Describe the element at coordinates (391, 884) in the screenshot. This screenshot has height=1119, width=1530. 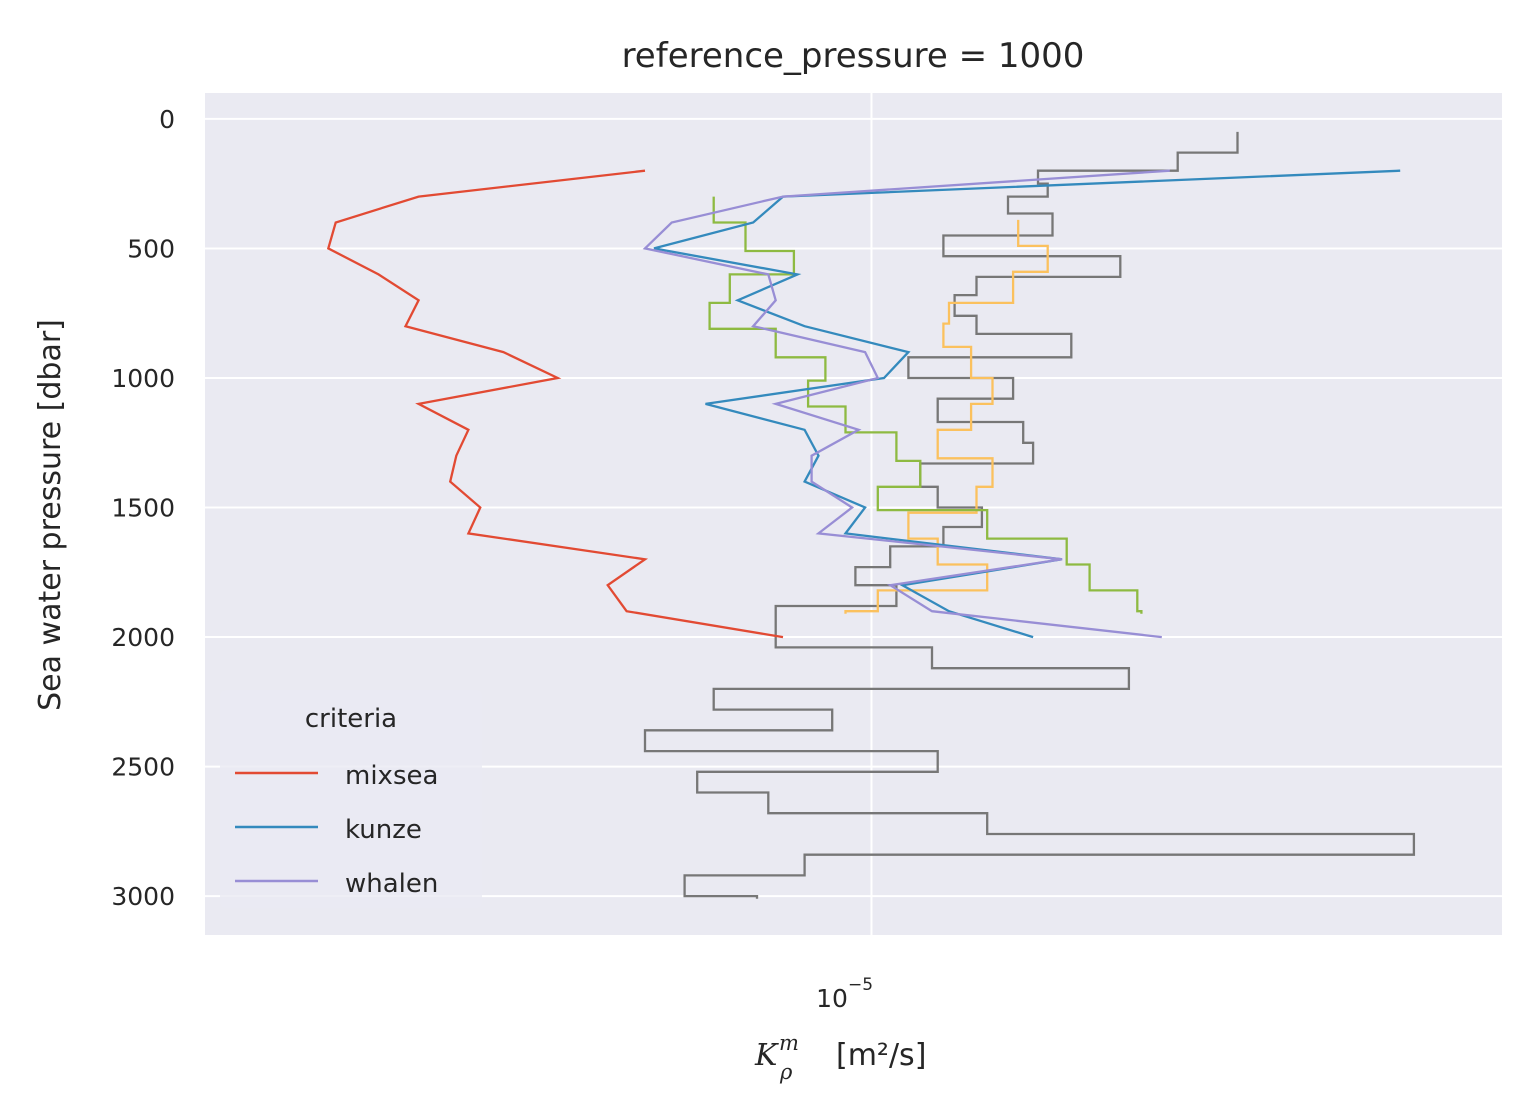
I see `legend-label-whalen: whalen` at that location.